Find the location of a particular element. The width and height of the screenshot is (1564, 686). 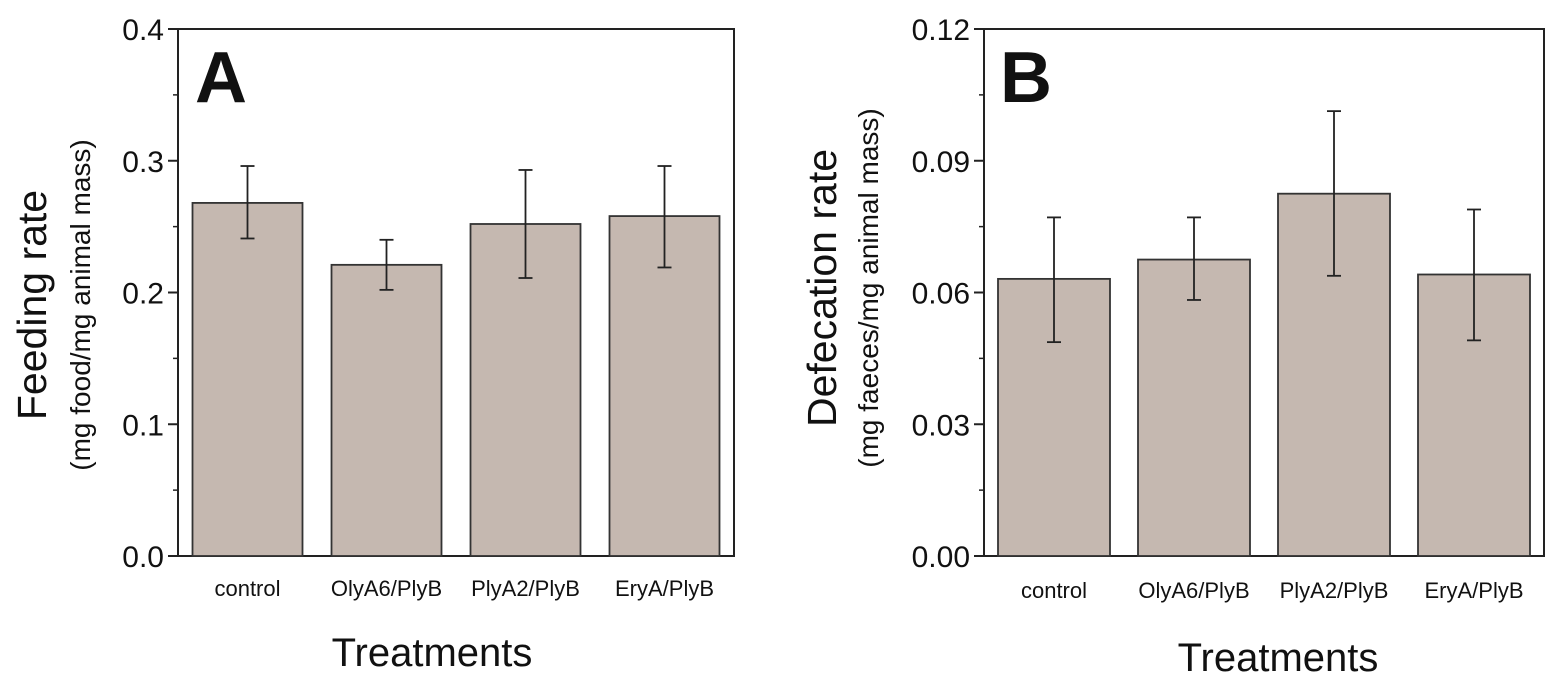

panel-label: B is located at coordinates (1026, 78).